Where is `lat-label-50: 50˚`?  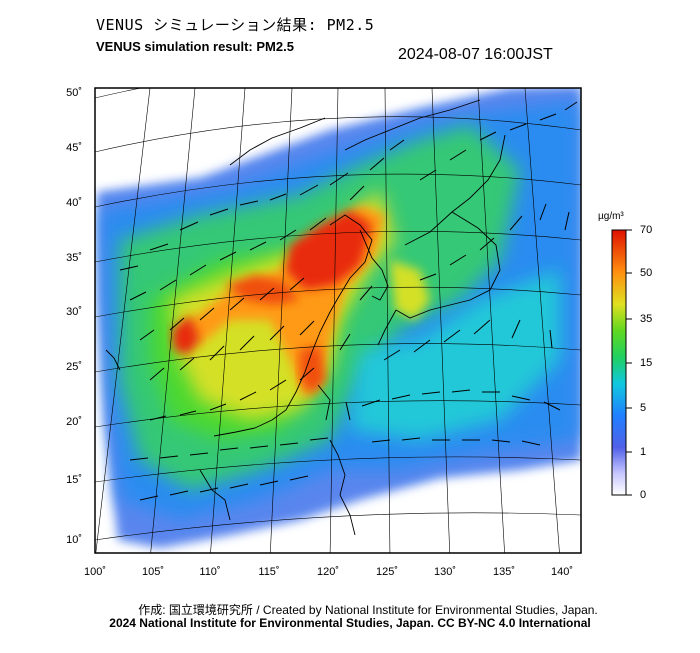 lat-label-50: 50˚ is located at coordinates (74, 93).